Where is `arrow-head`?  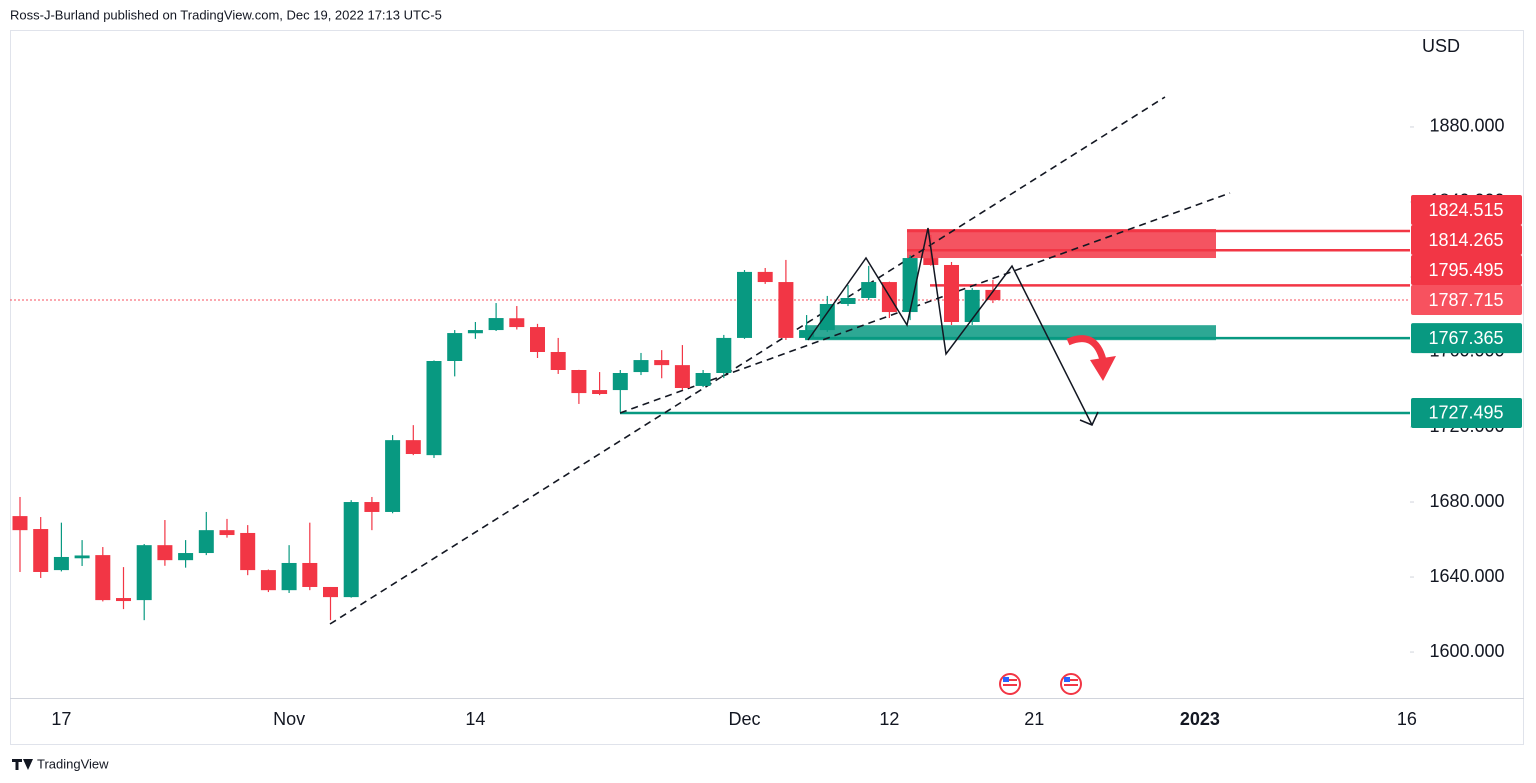
arrow-head is located at coordinates (1089, 418).